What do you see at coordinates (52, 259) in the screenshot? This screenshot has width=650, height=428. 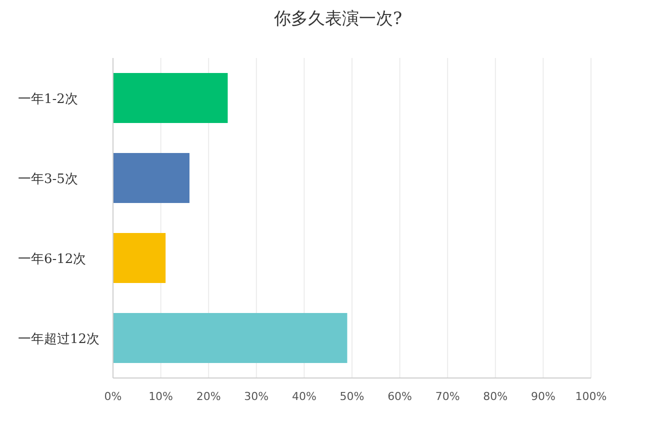 I see `y-tick-label: 一年6-12次` at bounding box center [52, 259].